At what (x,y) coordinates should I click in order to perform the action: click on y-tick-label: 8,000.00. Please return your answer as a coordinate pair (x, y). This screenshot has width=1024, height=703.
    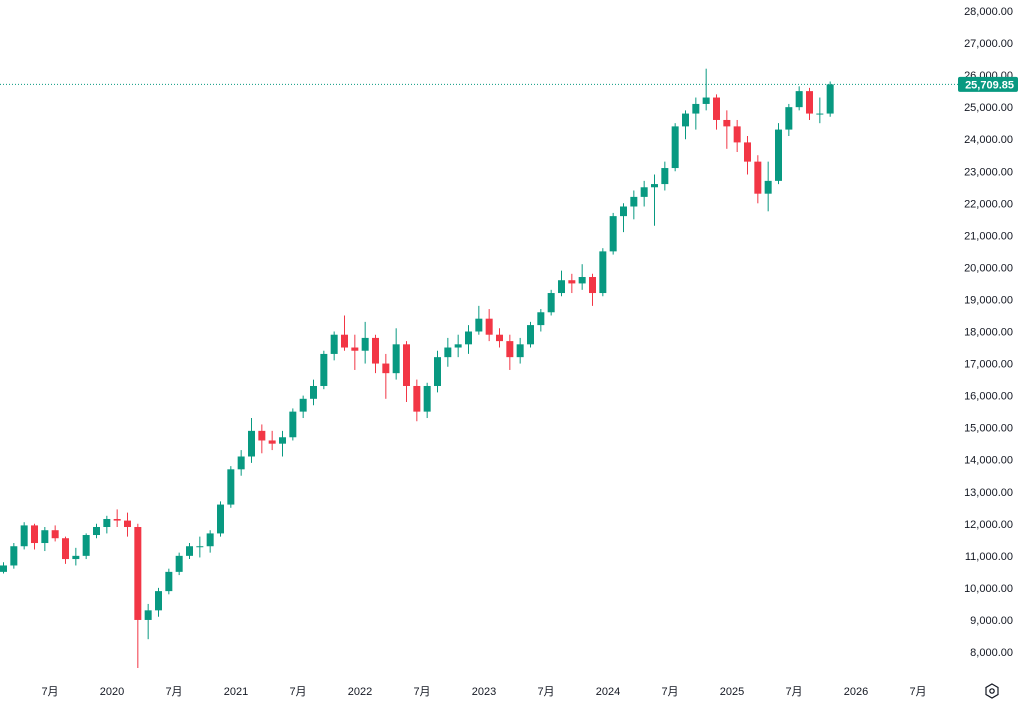
    Looking at the image, I should click on (991, 653).